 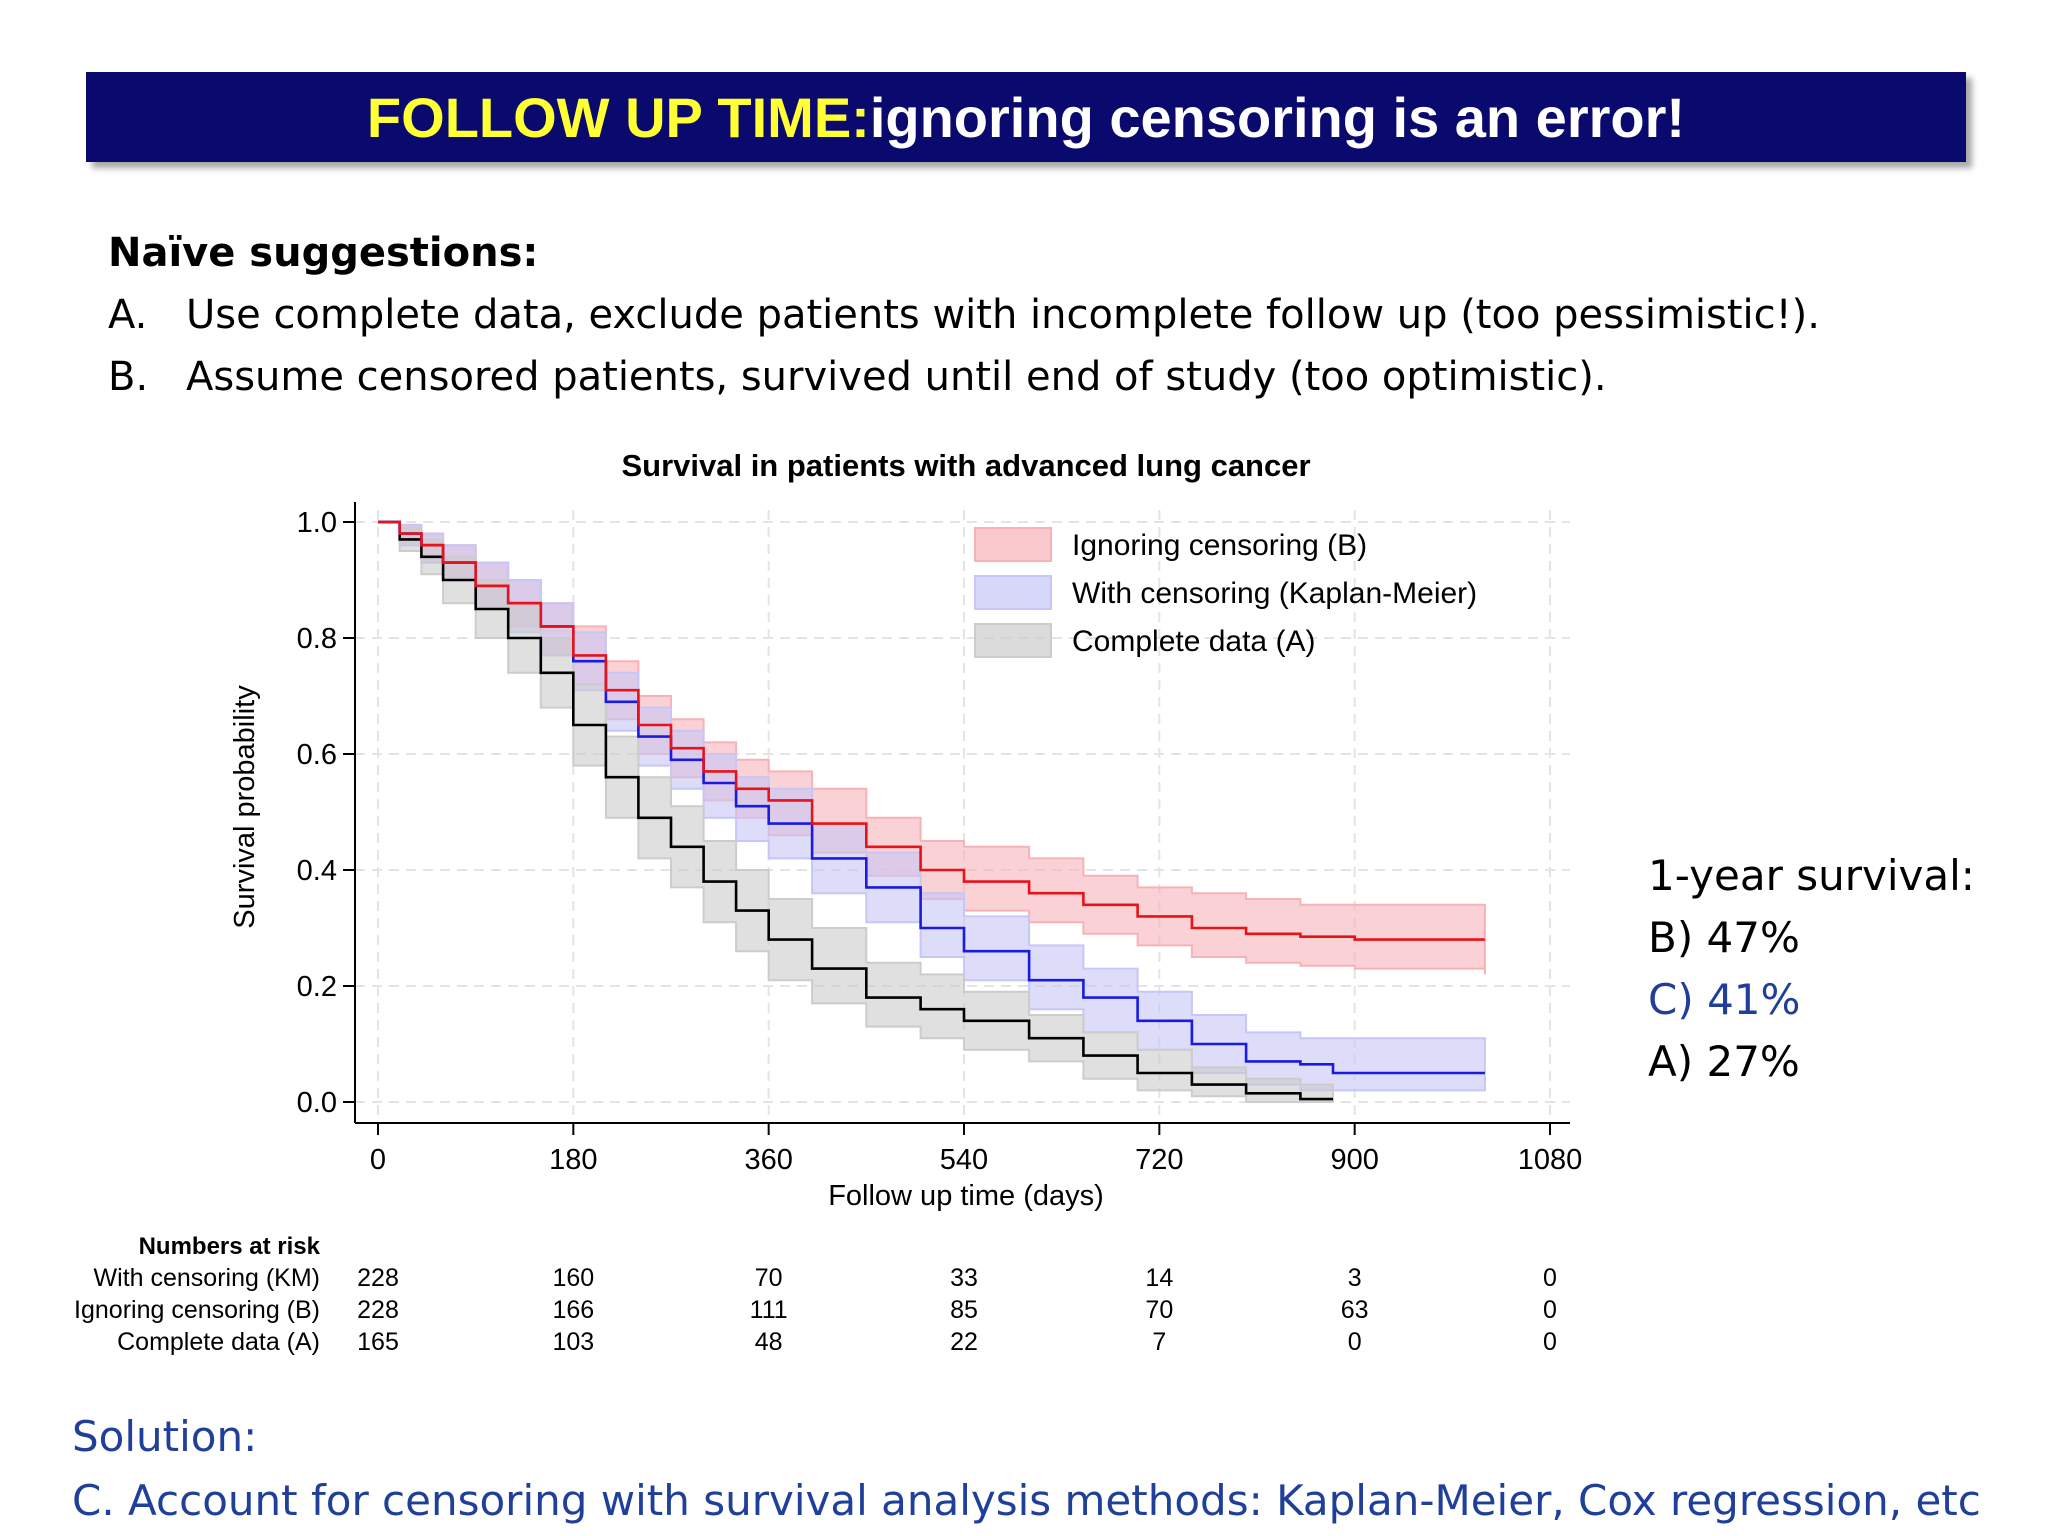 What do you see at coordinates (931, 730) in the screenshot?
I see `survival-line` at bounding box center [931, 730].